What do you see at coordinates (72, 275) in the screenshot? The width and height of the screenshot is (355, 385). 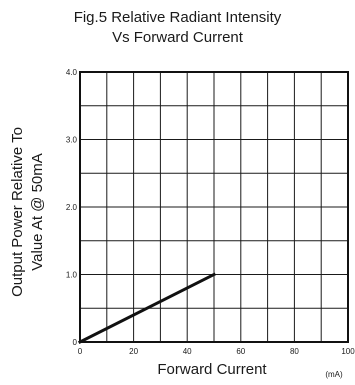 I see `y-tick-label: 1.0` at bounding box center [72, 275].